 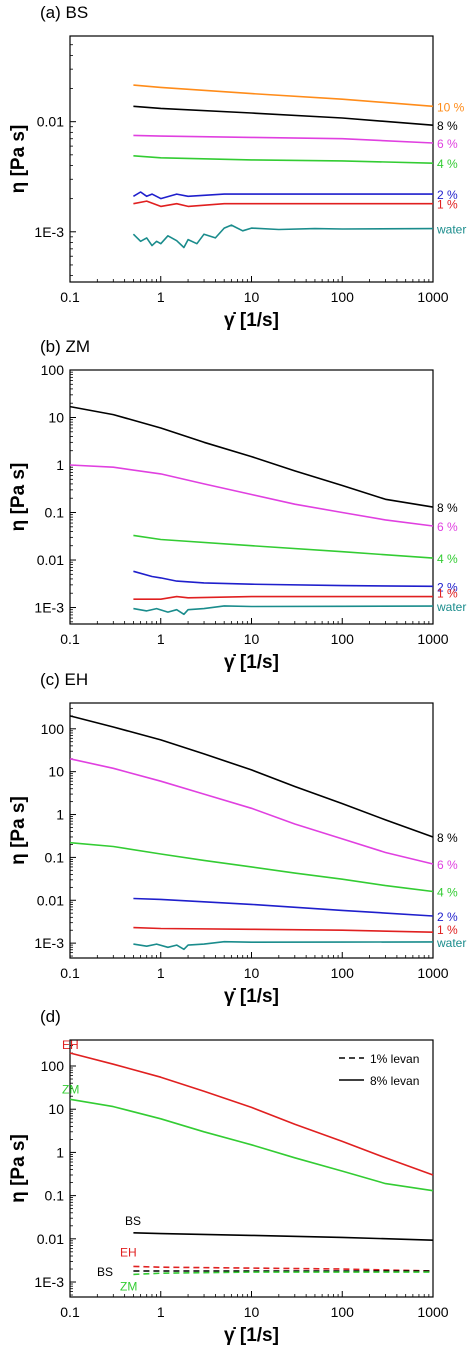 I want to click on legend: 1% levan 8% levan, so click(x=379, y=1070).